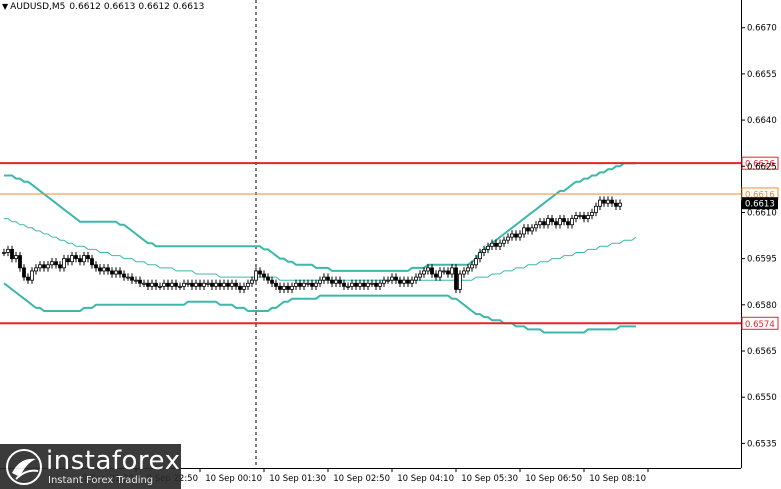 Image resolution: width=781 pixels, height=489 pixels. Describe the element at coordinates (24, 467) in the screenshot. I see `instaforex-logo-icon` at that location.